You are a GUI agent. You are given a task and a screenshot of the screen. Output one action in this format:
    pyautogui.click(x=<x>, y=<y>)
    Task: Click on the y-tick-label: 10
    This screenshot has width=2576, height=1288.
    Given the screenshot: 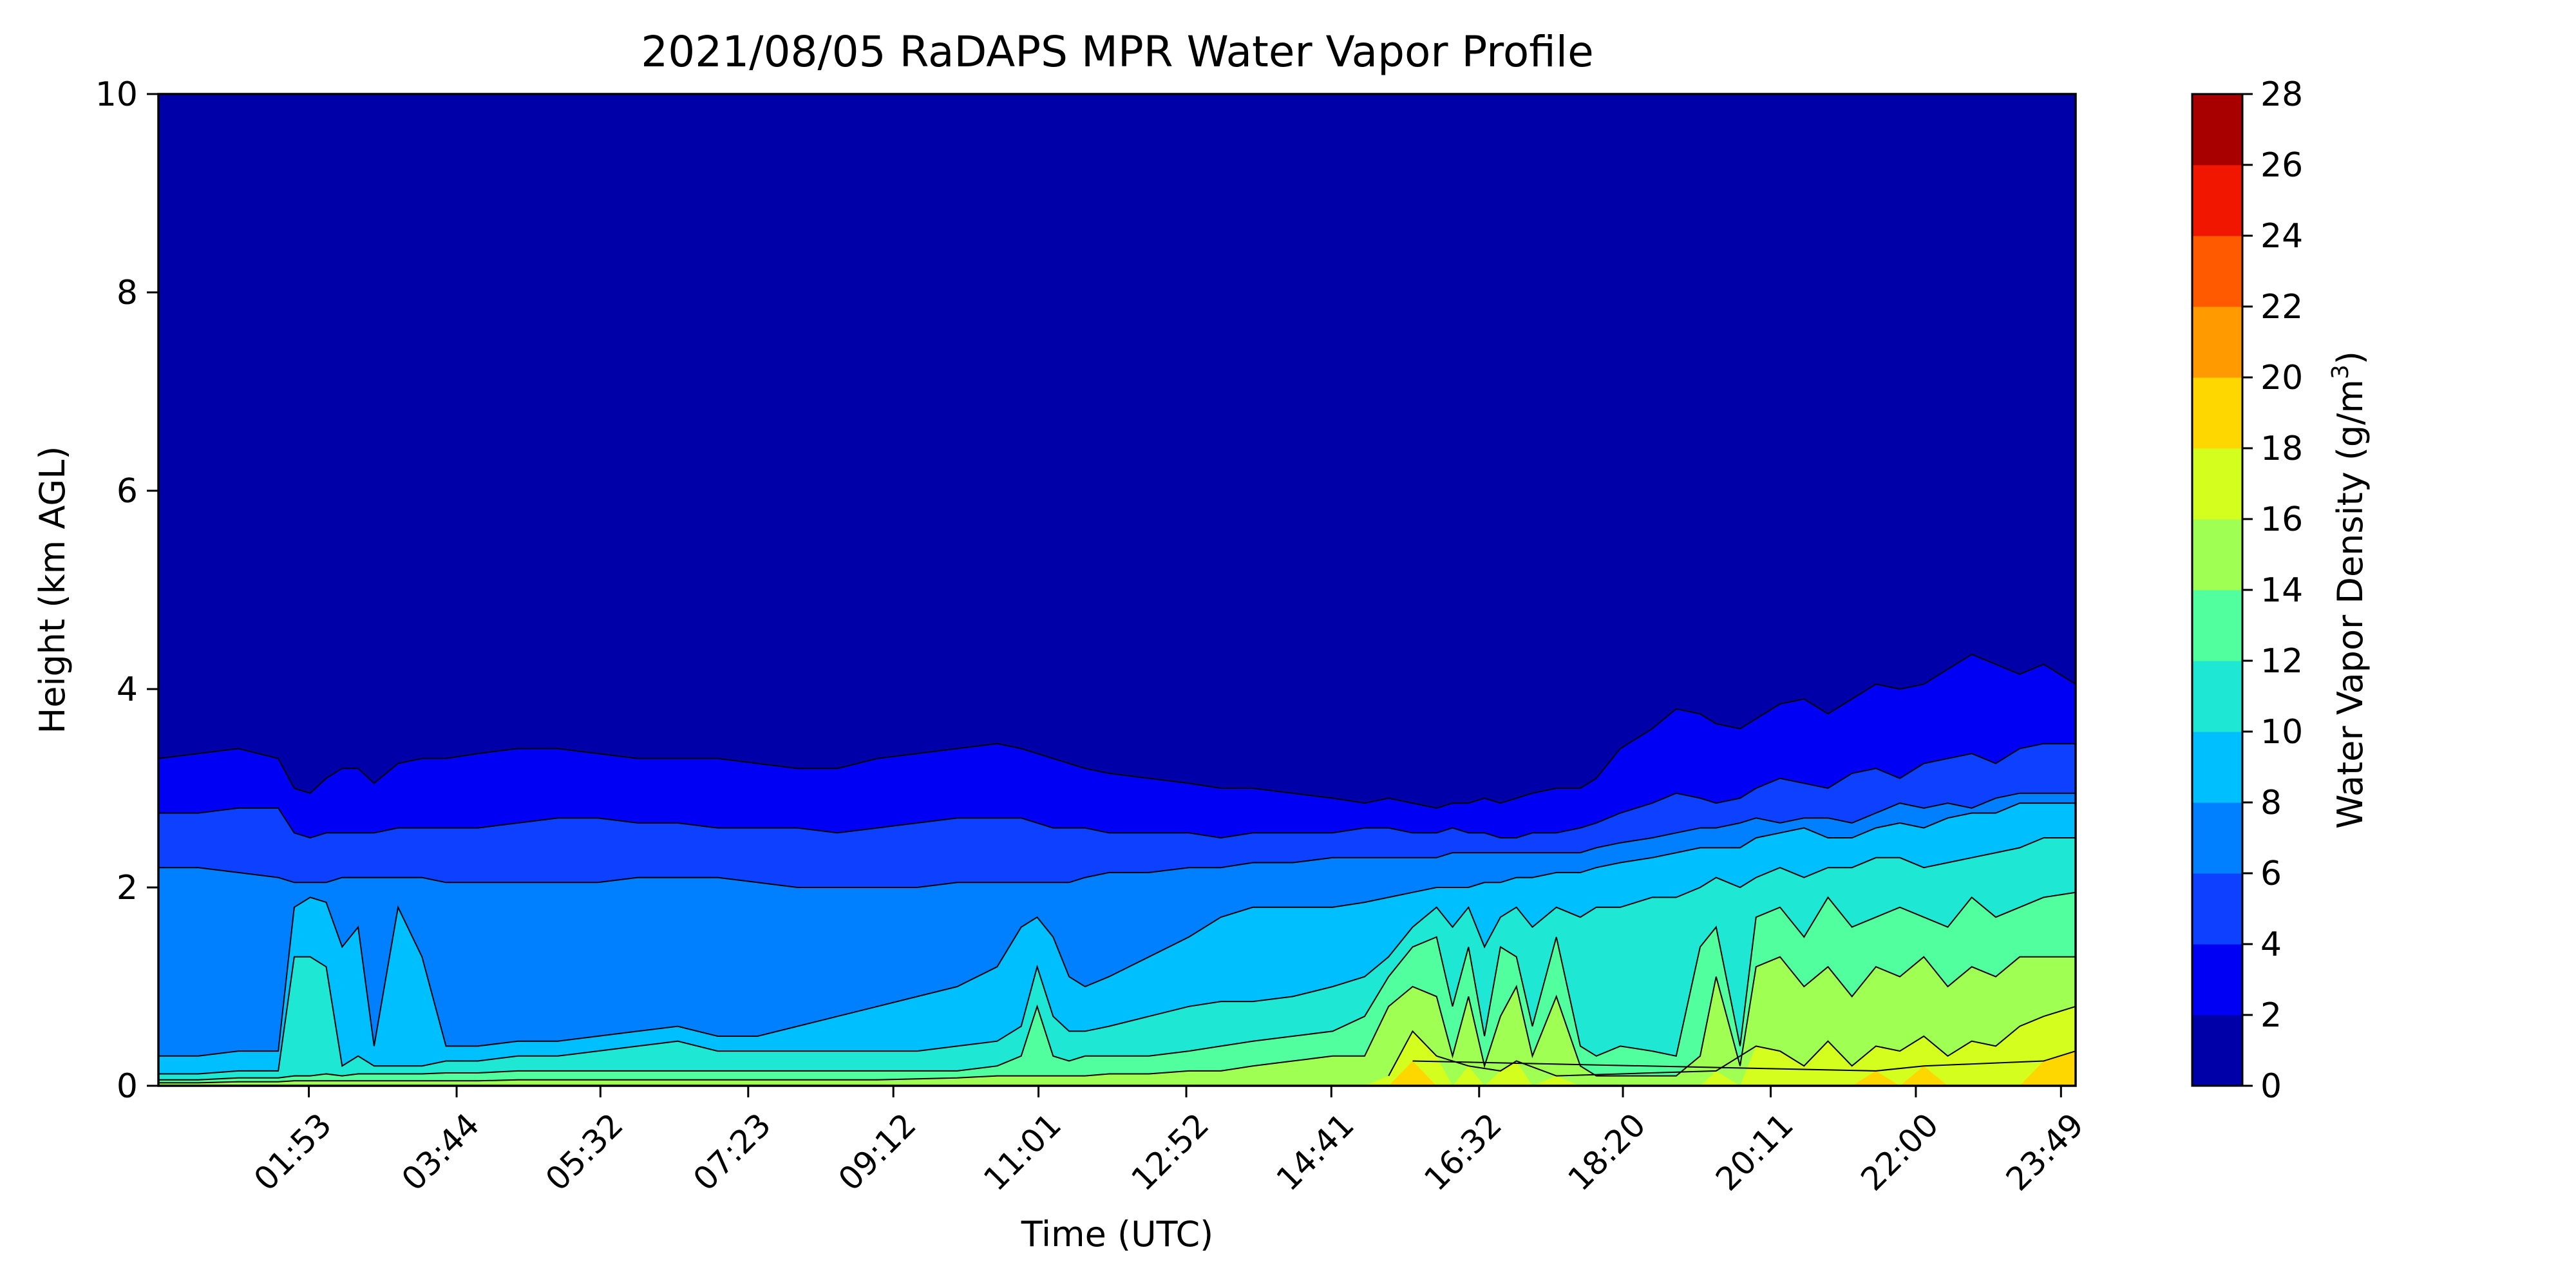 What is the action you would take?
    pyautogui.click(x=116, y=95)
    